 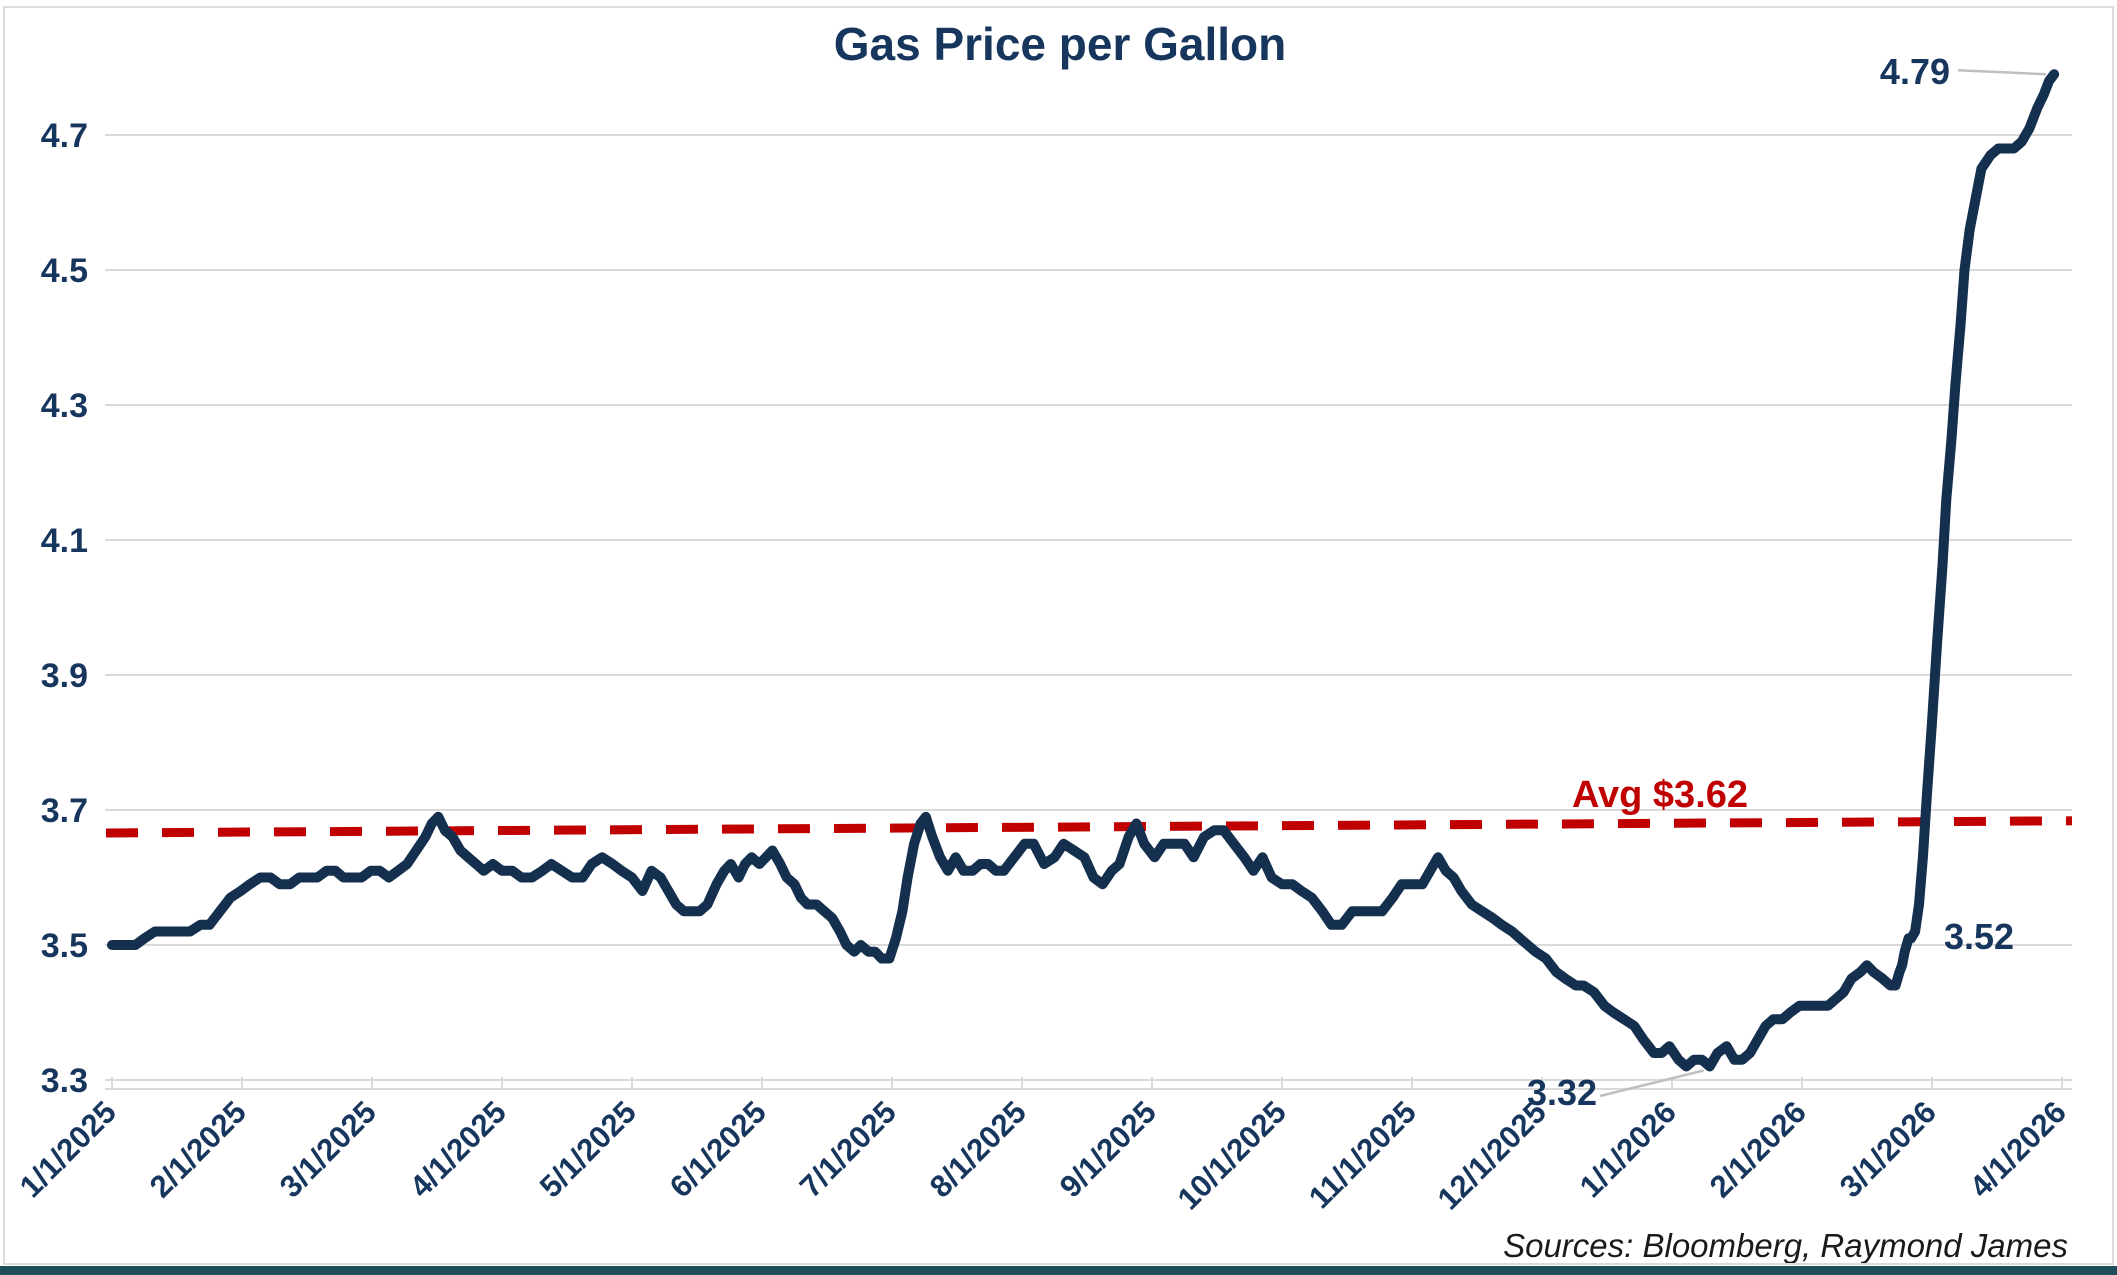 What do you see at coordinates (1232, 1155) in the screenshot?
I see `x-axis-label: 10/1/2025` at bounding box center [1232, 1155].